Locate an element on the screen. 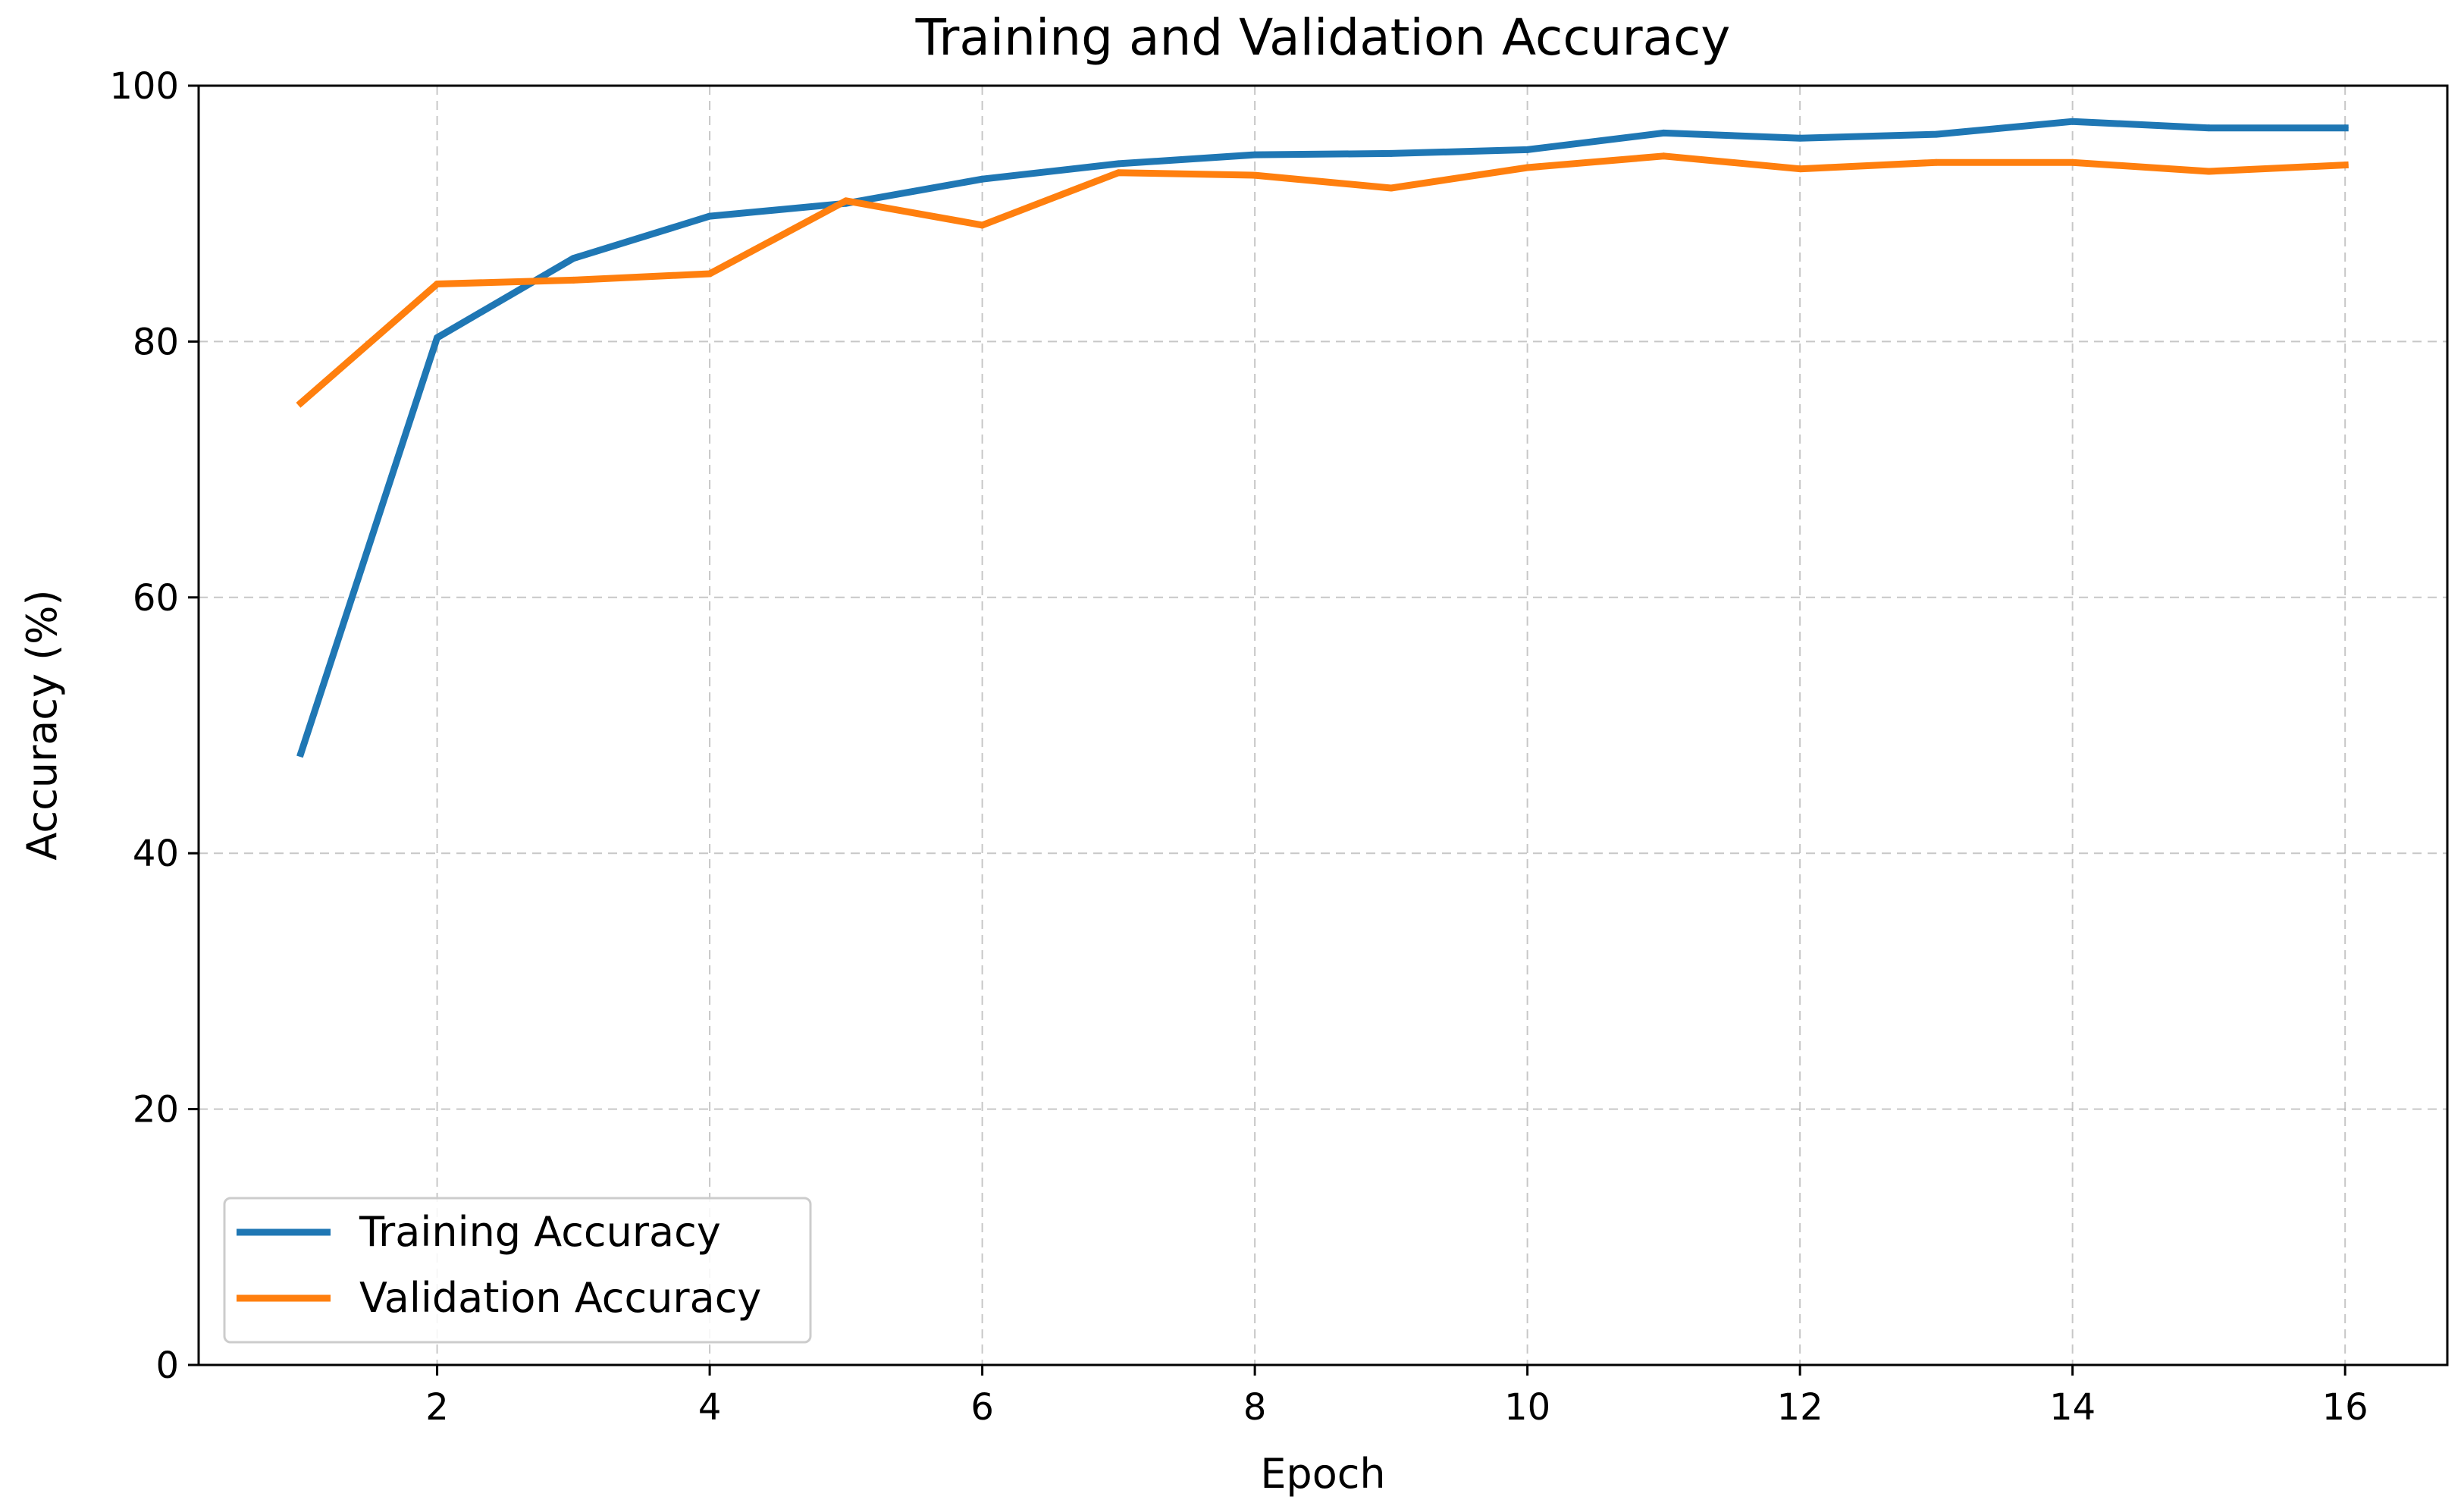 This screenshot has width=2464, height=1506. x-tick-label: 16 is located at coordinates (2345, 1407).